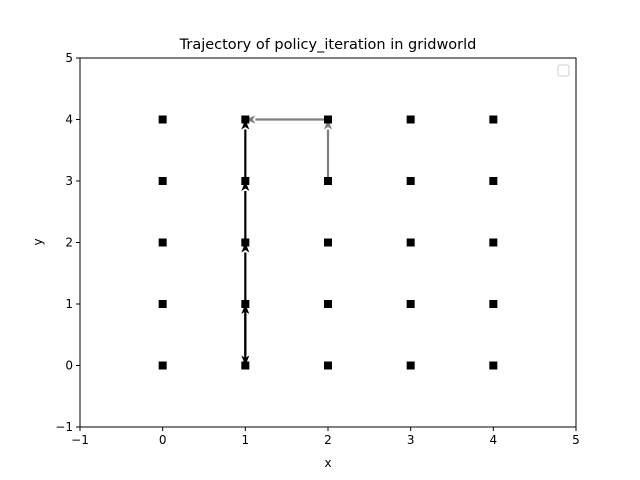 This screenshot has width=640, height=480. I want to click on y-axis-label: y, so click(38, 241).